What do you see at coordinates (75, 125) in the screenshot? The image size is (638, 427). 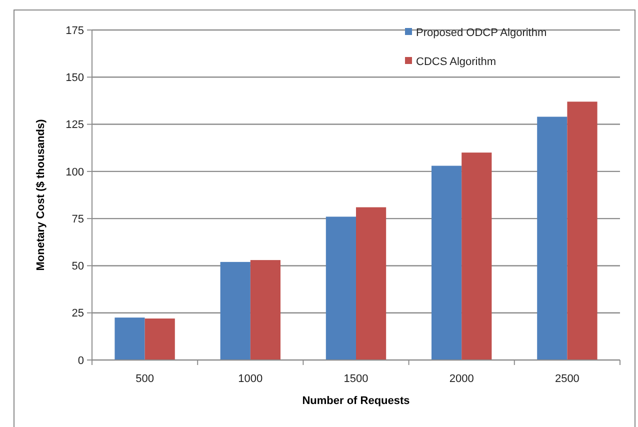 I see `y-tick-label: 125` at bounding box center [75, 125].